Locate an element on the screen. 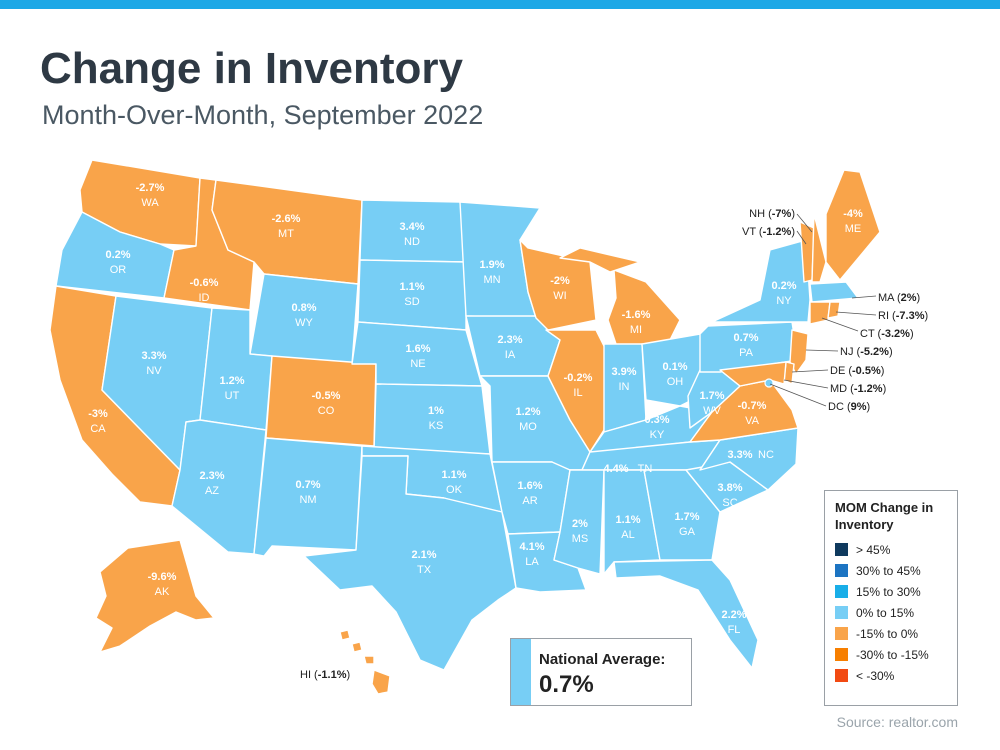 The width and height of the screenshot is (1000, 750). svg-text: 2.2% is located at coordinates (733, 615).